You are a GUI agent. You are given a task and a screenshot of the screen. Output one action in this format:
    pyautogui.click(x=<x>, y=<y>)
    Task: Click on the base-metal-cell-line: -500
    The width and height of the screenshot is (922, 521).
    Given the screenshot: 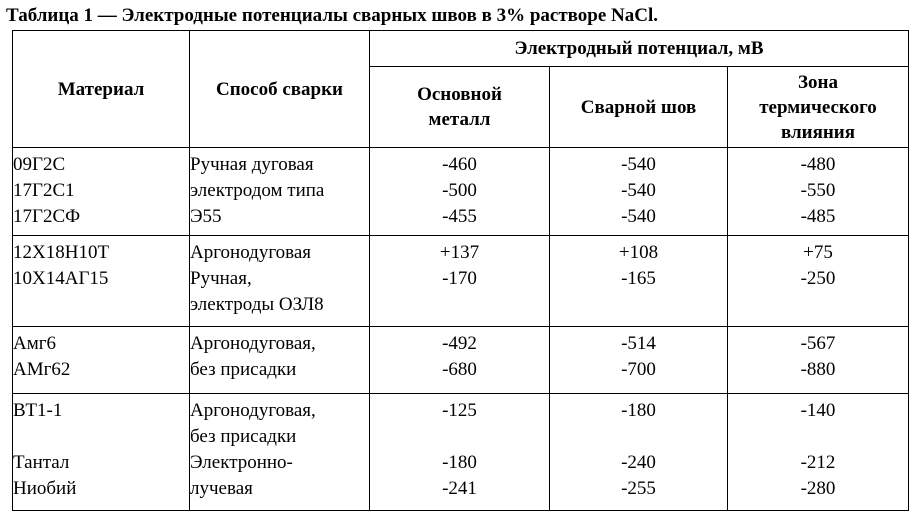 What is the action you would take?
    pyautogui.click(x=459, y=190)
    